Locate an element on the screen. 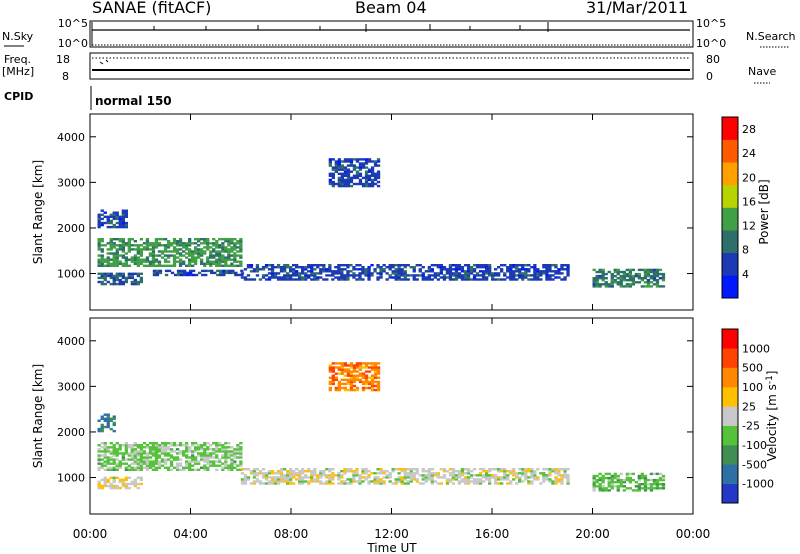  power-colorbar-swatch is located at coordinates (730, 128).